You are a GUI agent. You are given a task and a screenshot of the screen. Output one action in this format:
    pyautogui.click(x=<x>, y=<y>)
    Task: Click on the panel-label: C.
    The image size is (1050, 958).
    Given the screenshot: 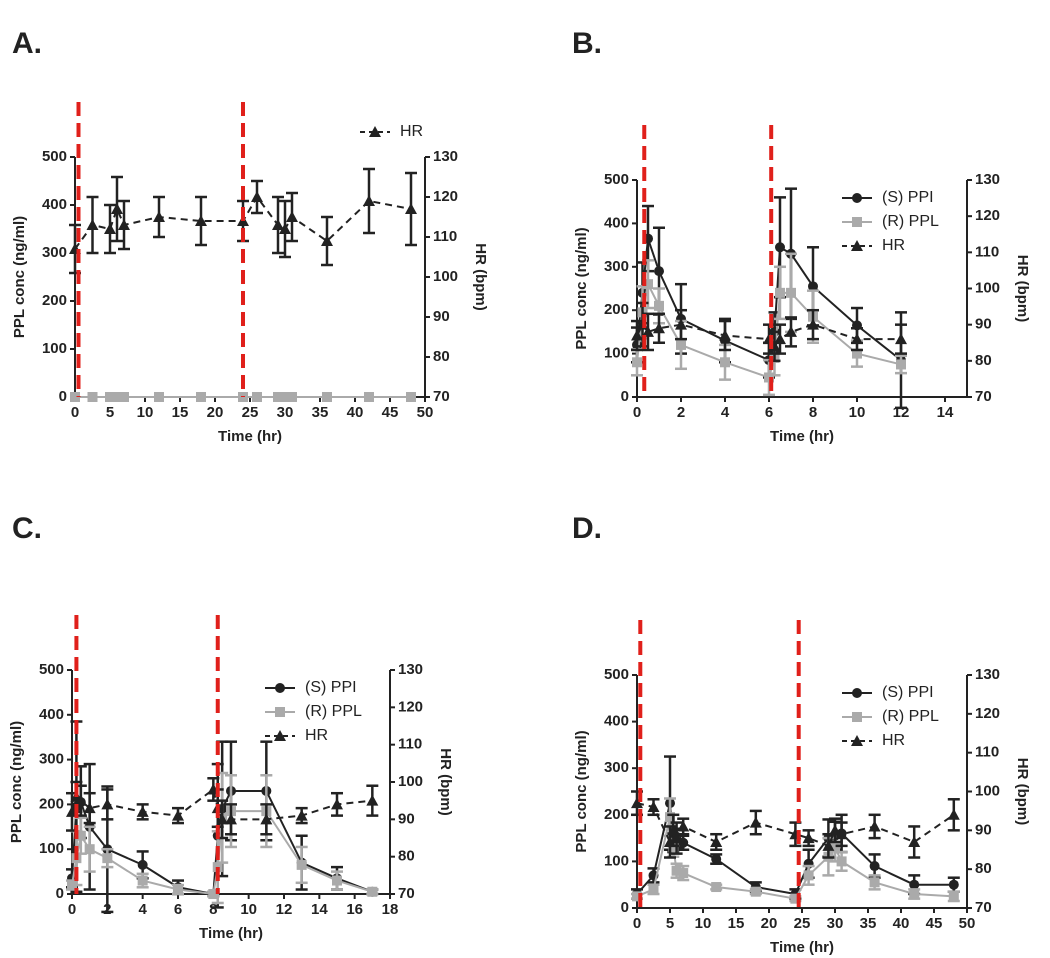 What is the action you would take?
    pyautogui.click(x=27, y=528)
    